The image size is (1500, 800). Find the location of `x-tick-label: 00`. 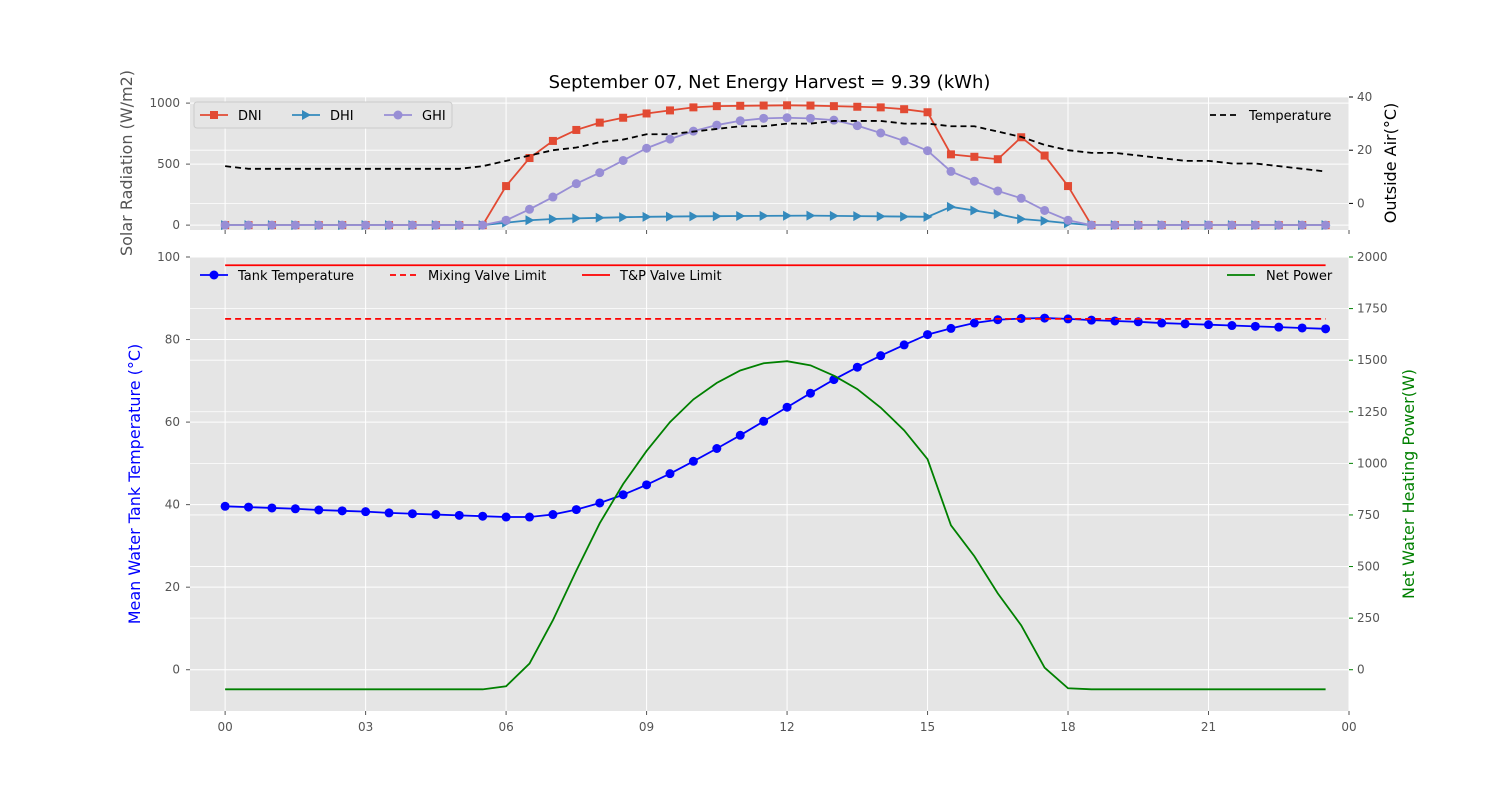

x-tick-label: 00 is located at coordinates (224, 727).